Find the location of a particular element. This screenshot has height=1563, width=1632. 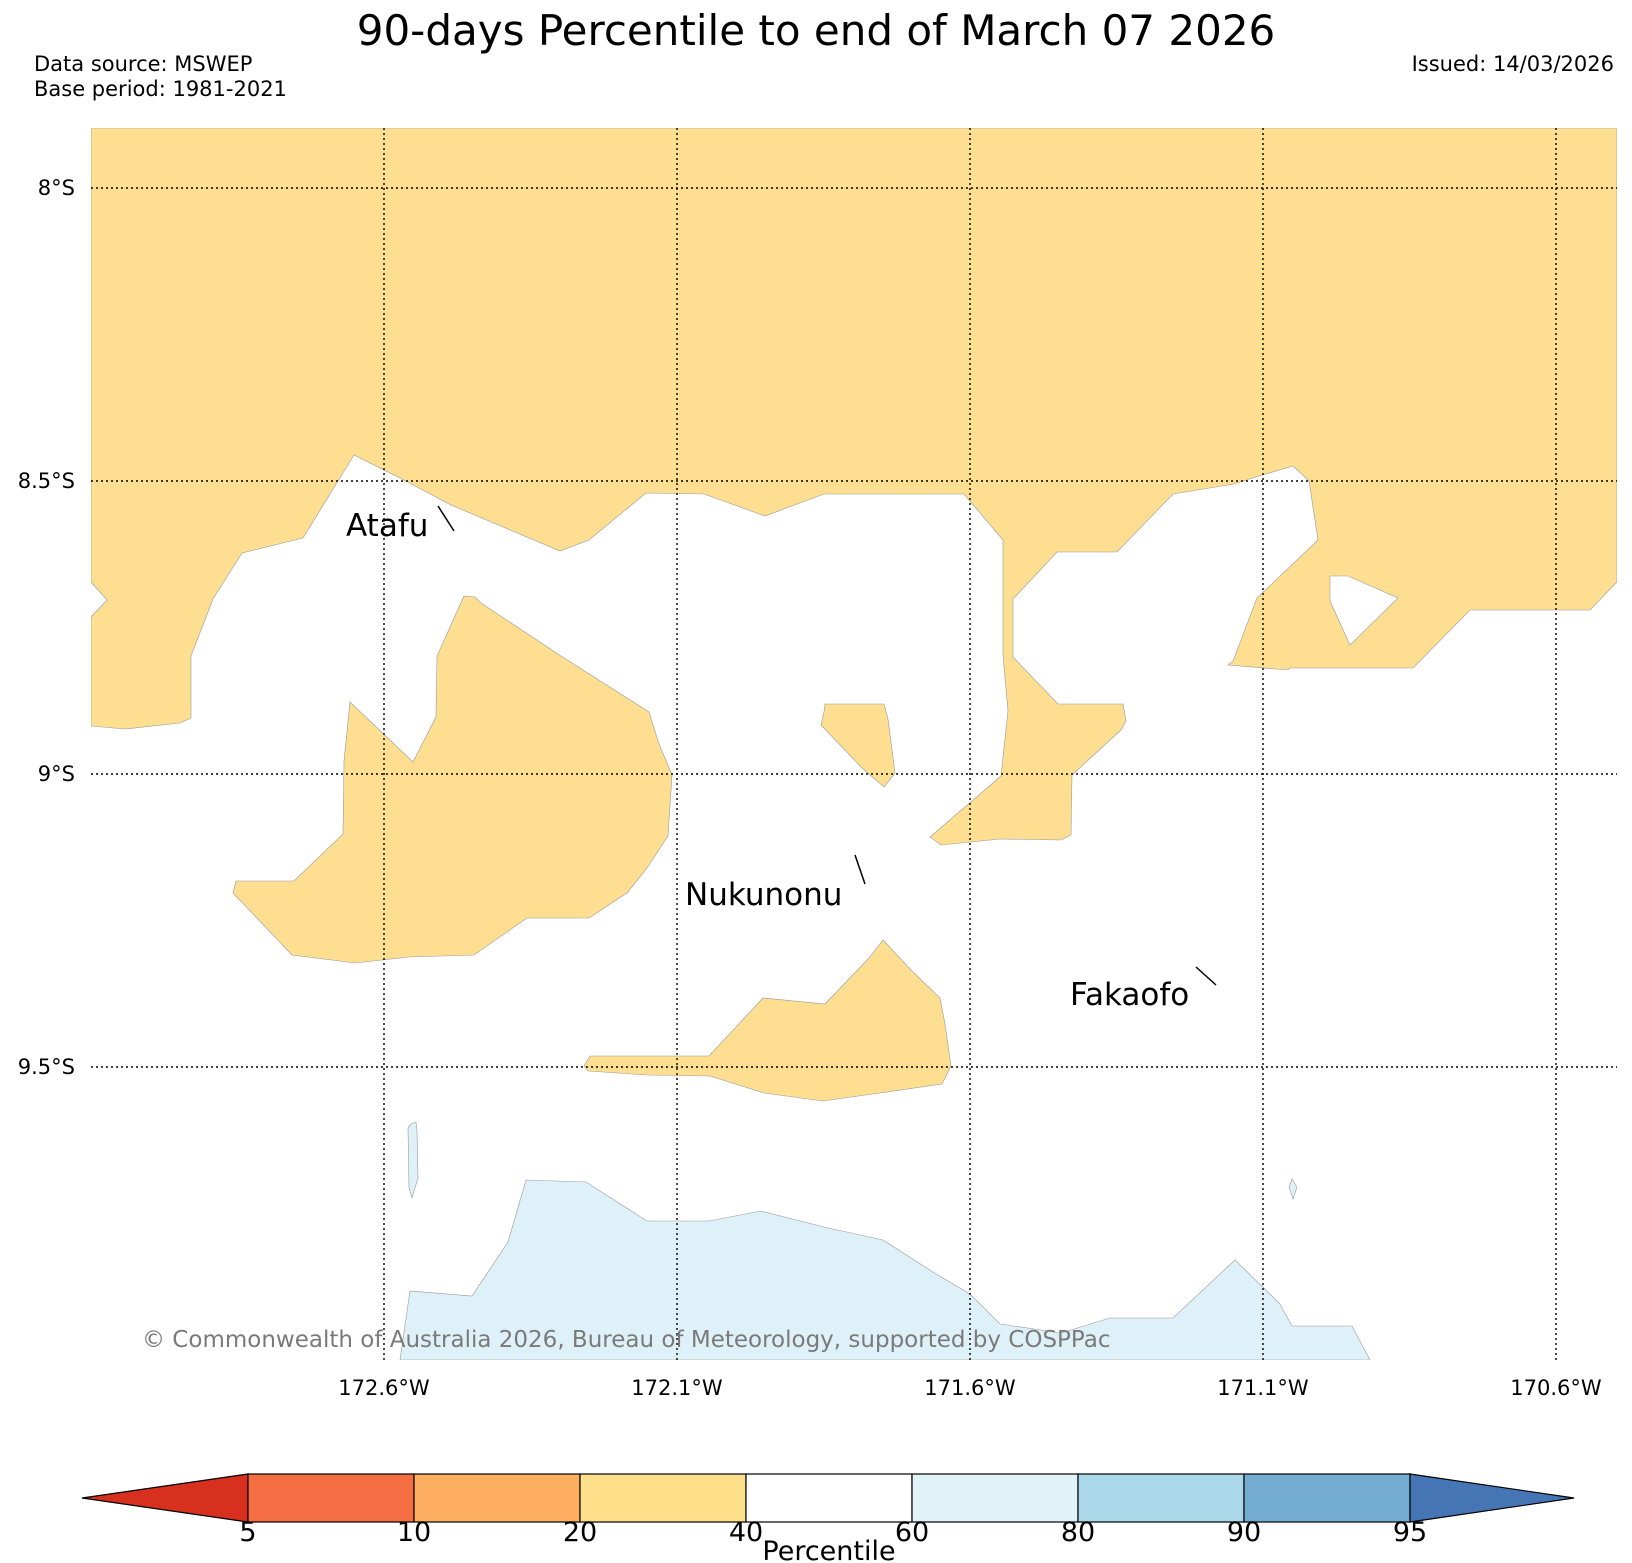

issued-date-text: Issued: 14/03/2026 is located at coordinates (1512, 64).